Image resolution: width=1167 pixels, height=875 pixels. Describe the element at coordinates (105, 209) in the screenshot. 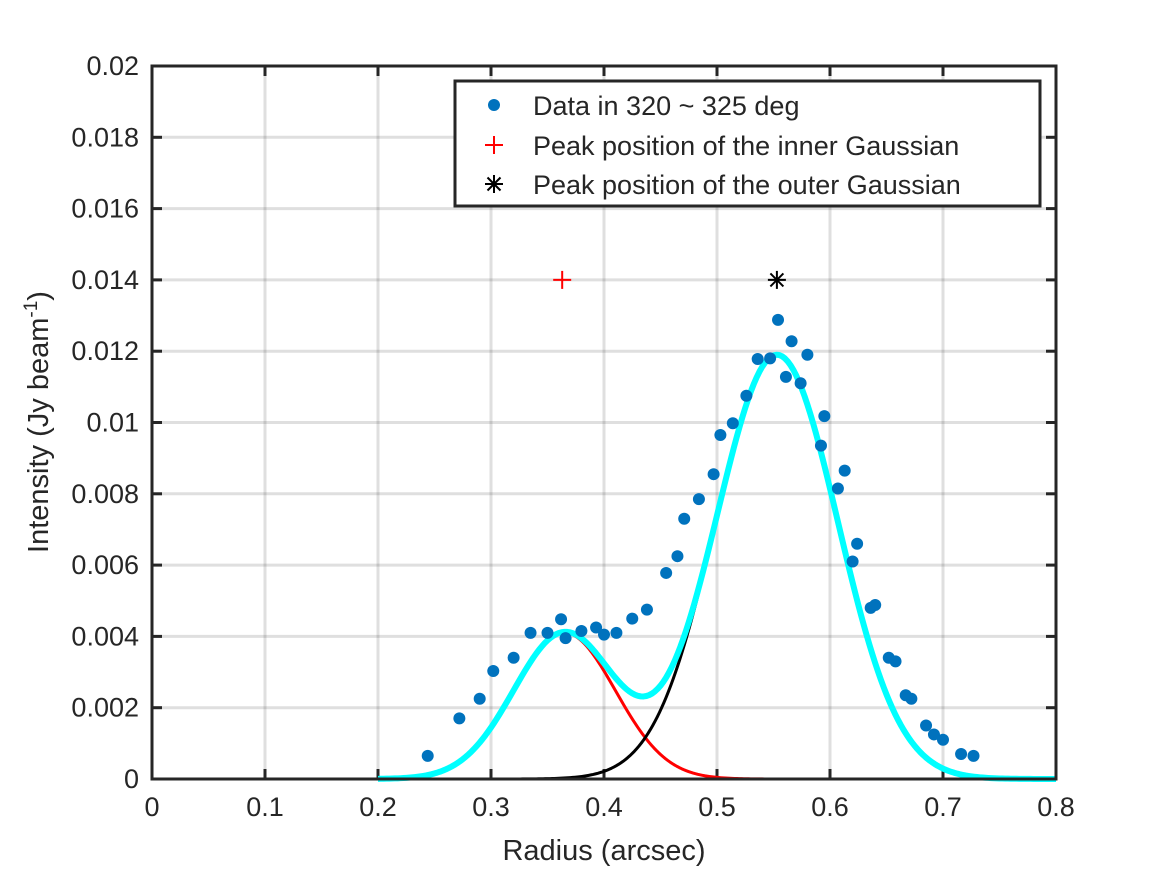

I see `y-tick-label: 0.016` at that location.